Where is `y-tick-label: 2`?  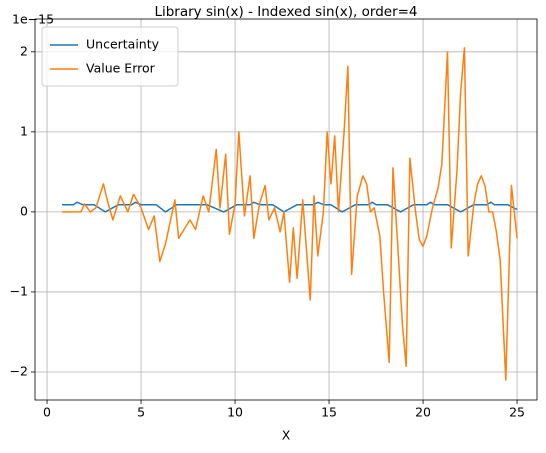 y-tick-label: 2 is located at coordinates (24, 50).